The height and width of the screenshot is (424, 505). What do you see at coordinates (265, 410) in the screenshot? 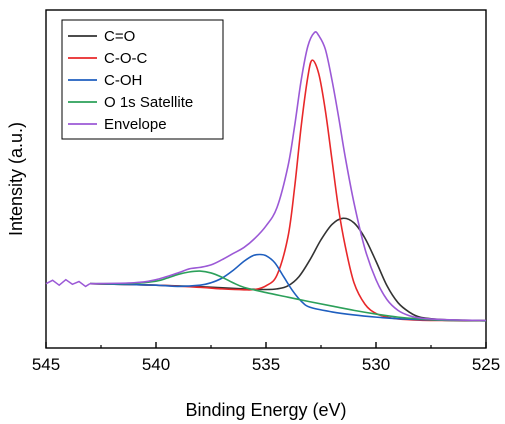
I see `x-axis-title: Binding Energy (eV)` at bounding box center [265, 410].